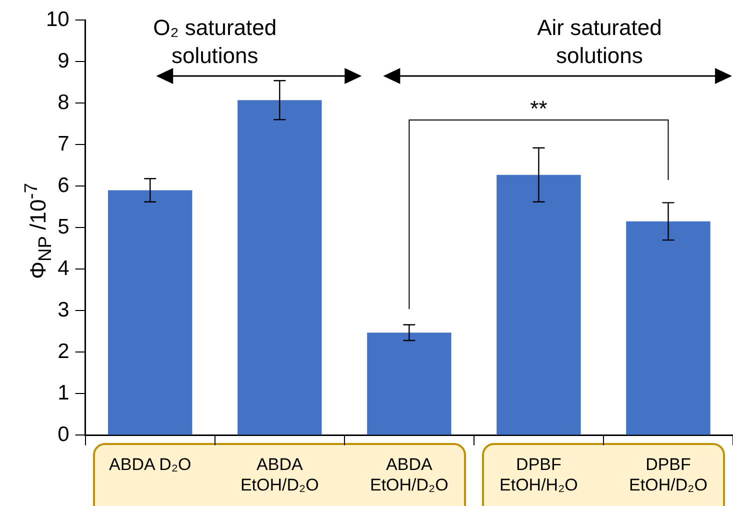  I want to click on annotation: Air saturated solutions, so click(599, 42).